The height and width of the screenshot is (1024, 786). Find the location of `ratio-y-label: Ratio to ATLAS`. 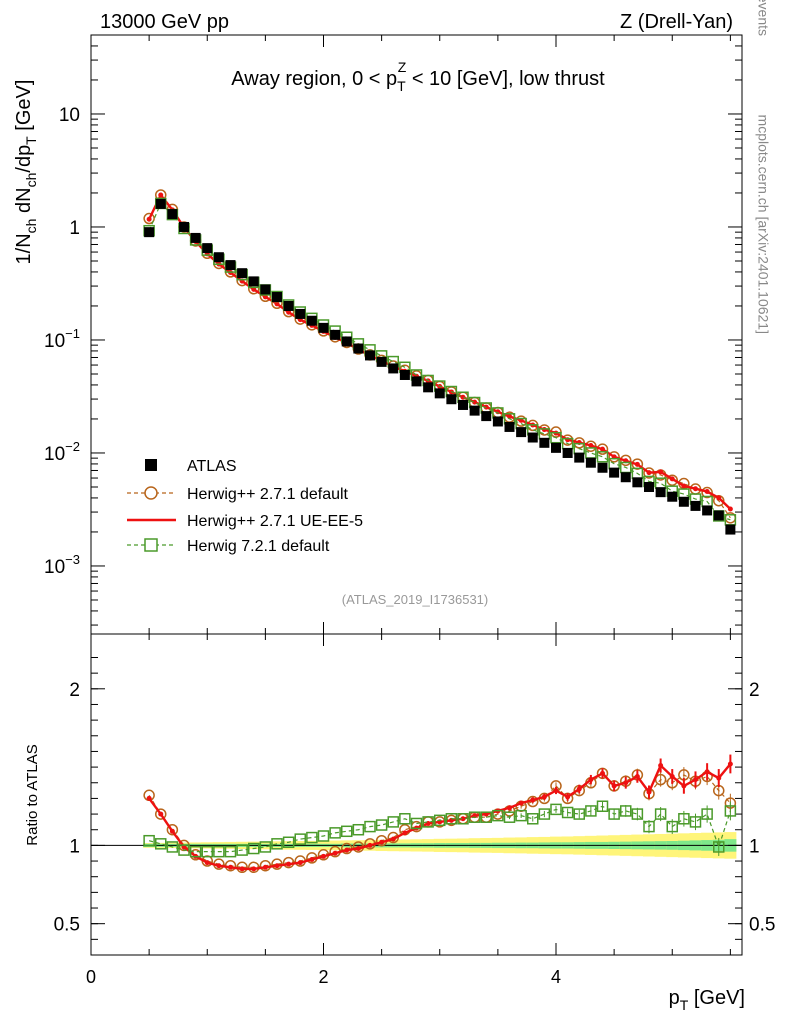

ratio-y-label: Ratio to ATLAS is located at coordinates (32, 794).